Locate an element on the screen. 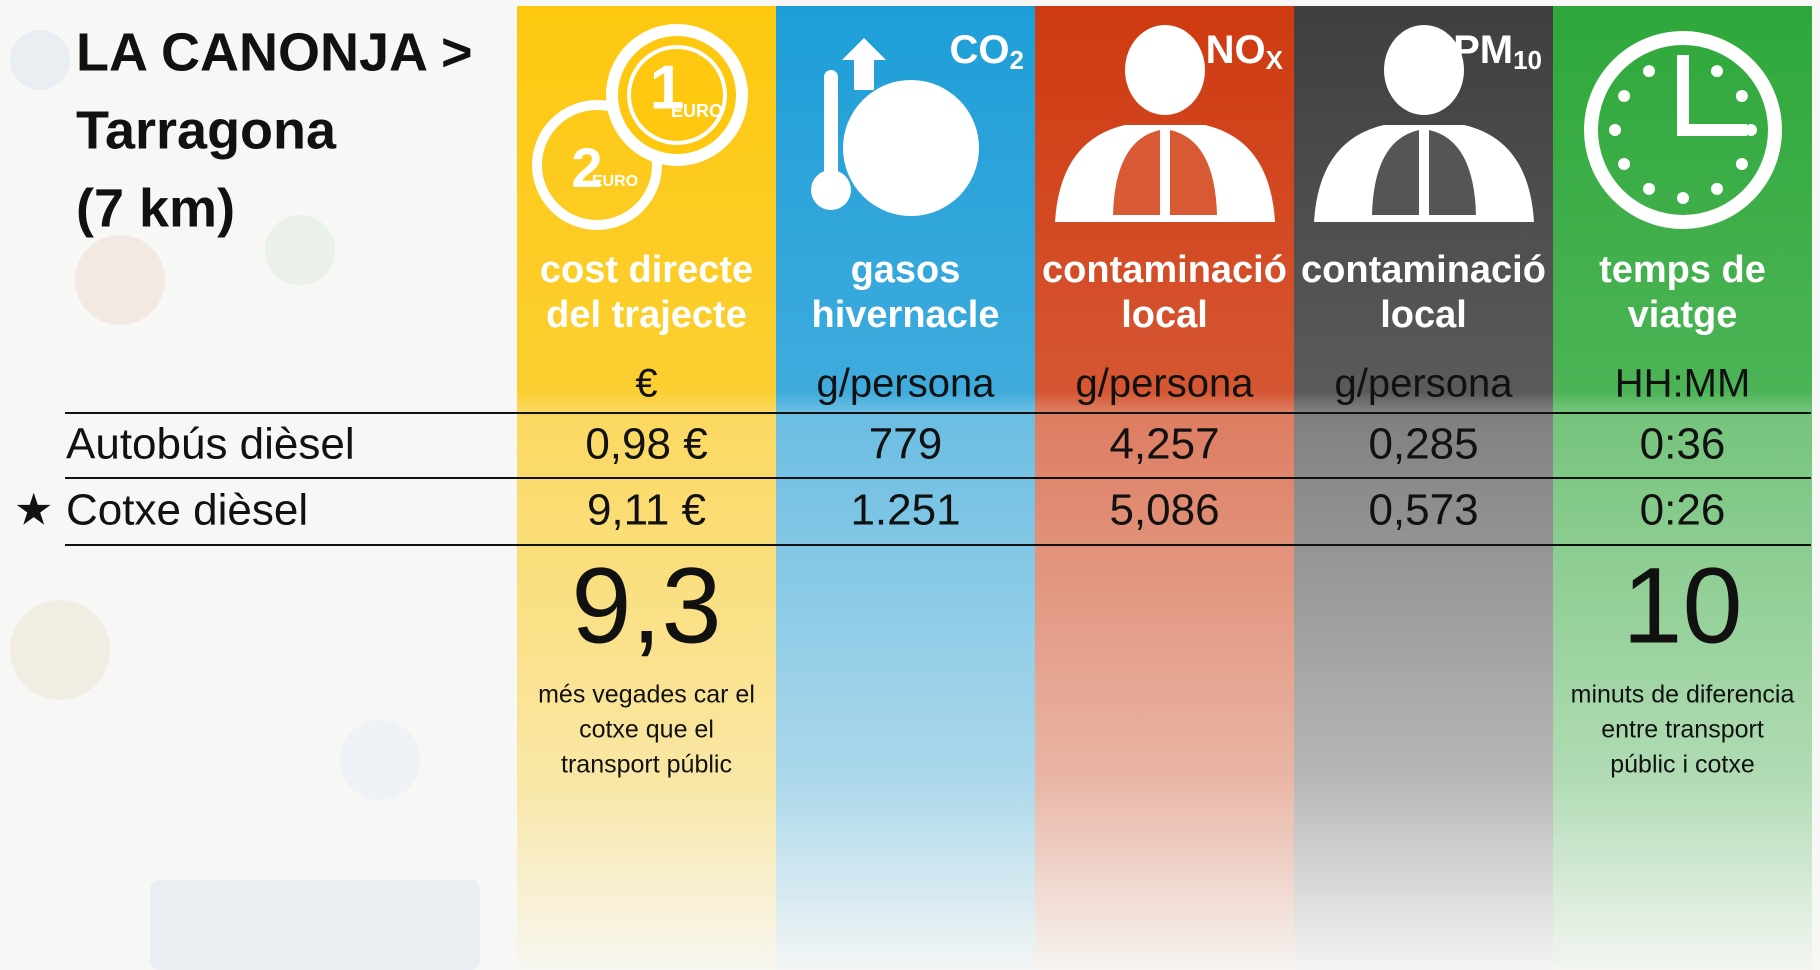  title-line: (7 km) is located at coordinates (155, 208).